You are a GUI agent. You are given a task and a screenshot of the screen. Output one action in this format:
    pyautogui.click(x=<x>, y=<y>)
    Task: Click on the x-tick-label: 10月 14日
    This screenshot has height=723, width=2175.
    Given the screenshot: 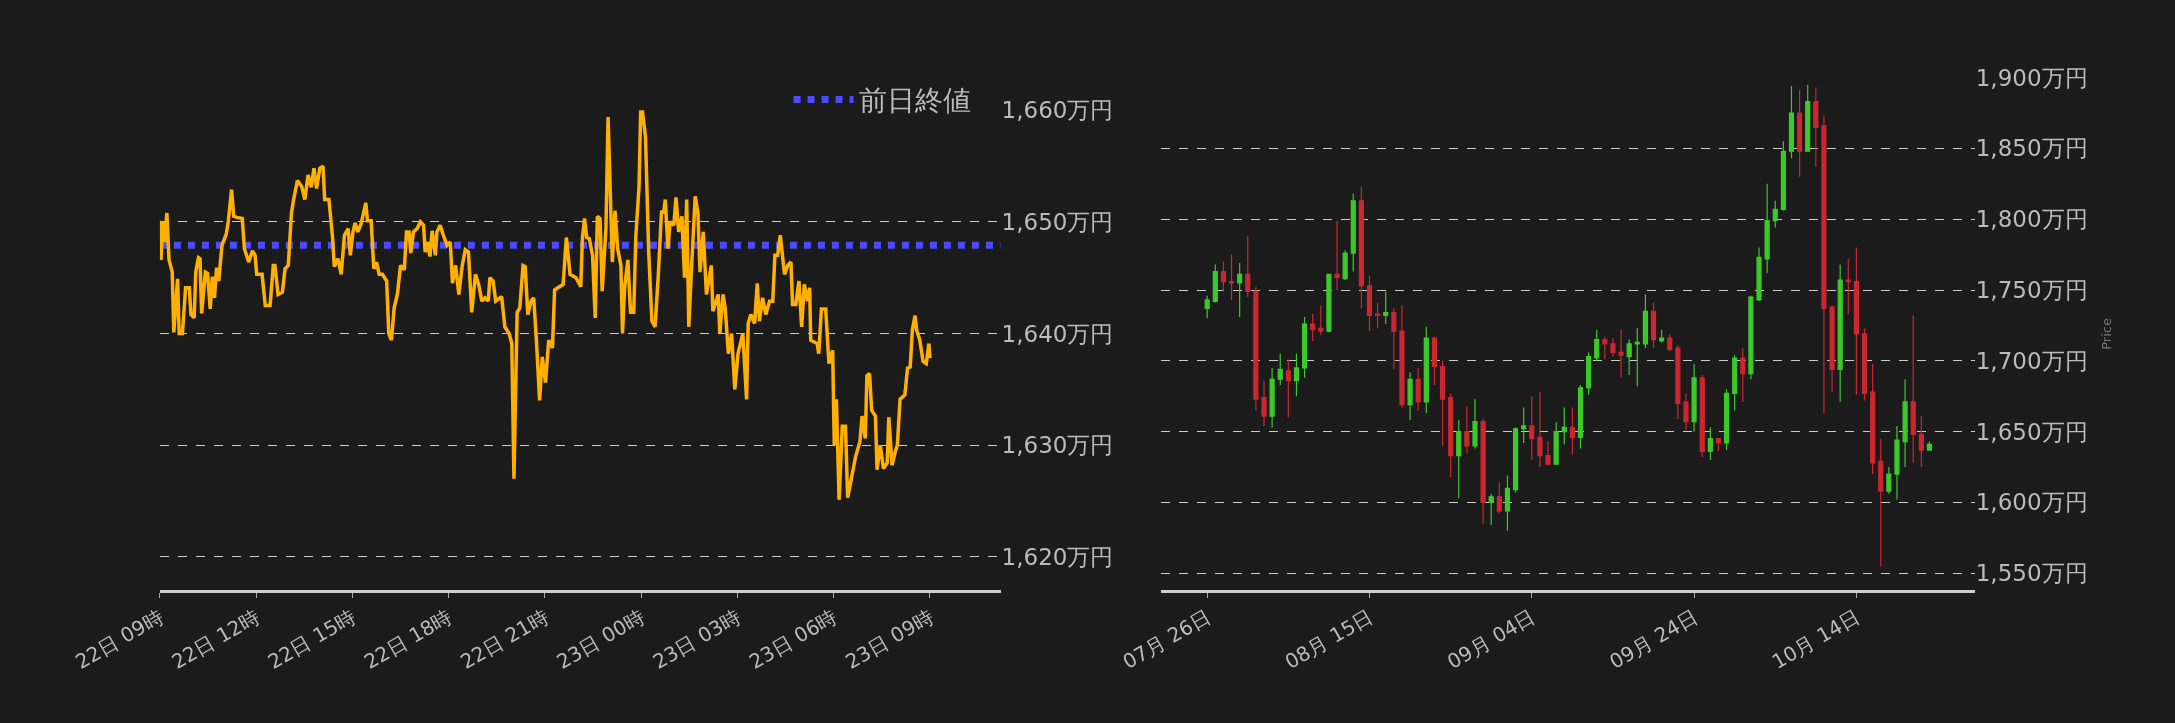 What is the action you would take?
    pyautogui.click(x=1815, y=639)
    